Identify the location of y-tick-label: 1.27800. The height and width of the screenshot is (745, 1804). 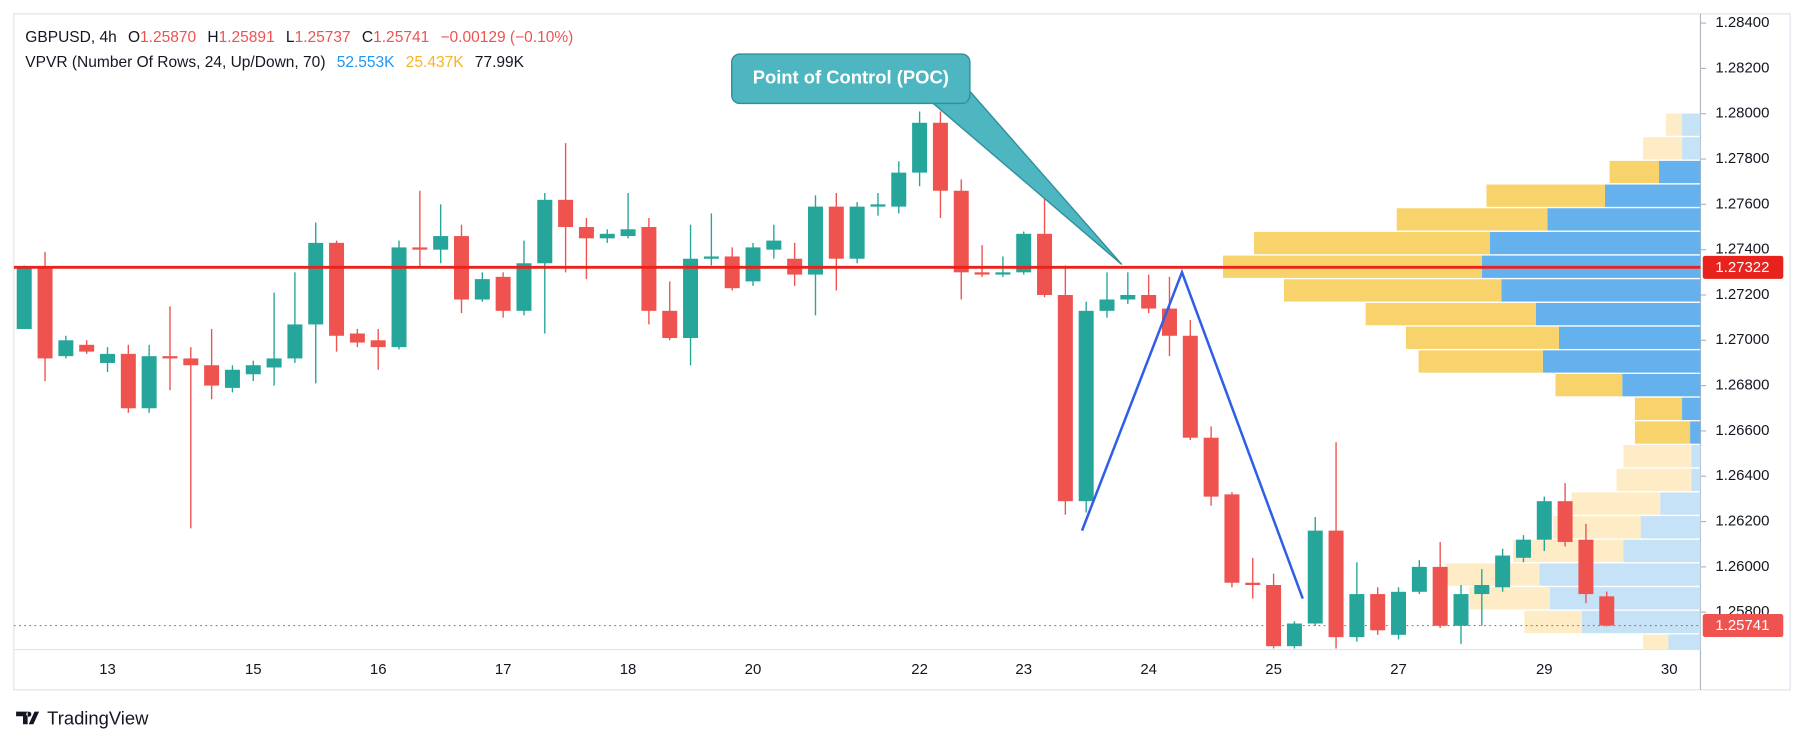
(1742, 158).